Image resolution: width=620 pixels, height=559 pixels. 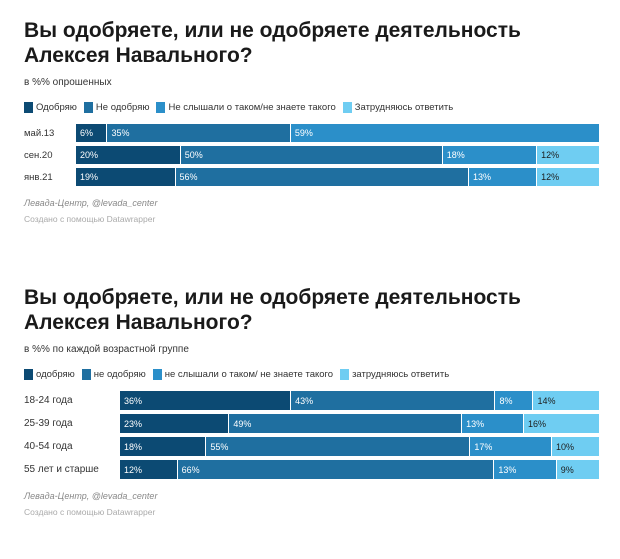 I want to click on legend-item: Не слышали о таком/не знаете такого, so click(x=246, y=107).